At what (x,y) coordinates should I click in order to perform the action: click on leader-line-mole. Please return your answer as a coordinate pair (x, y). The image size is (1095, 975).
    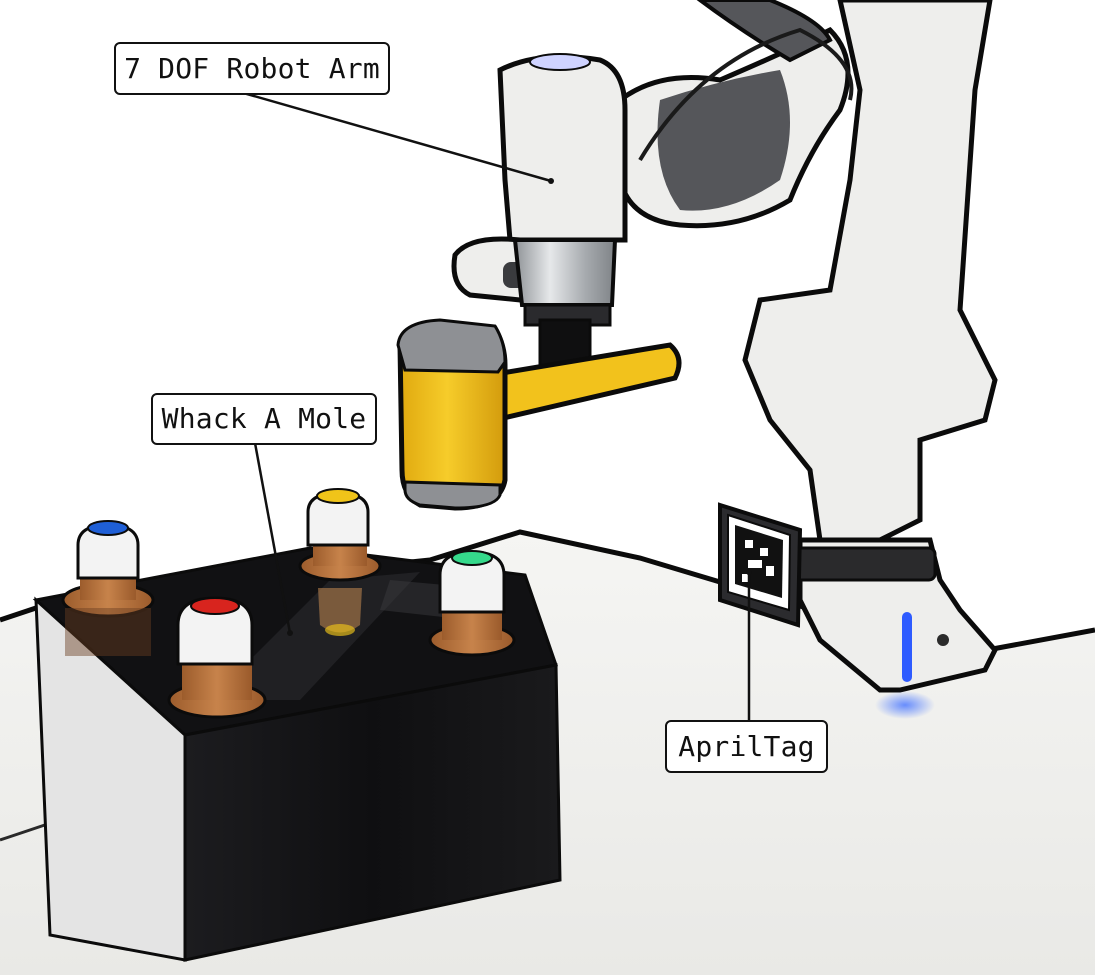
    Looking at the image, I should click on (272, 538).